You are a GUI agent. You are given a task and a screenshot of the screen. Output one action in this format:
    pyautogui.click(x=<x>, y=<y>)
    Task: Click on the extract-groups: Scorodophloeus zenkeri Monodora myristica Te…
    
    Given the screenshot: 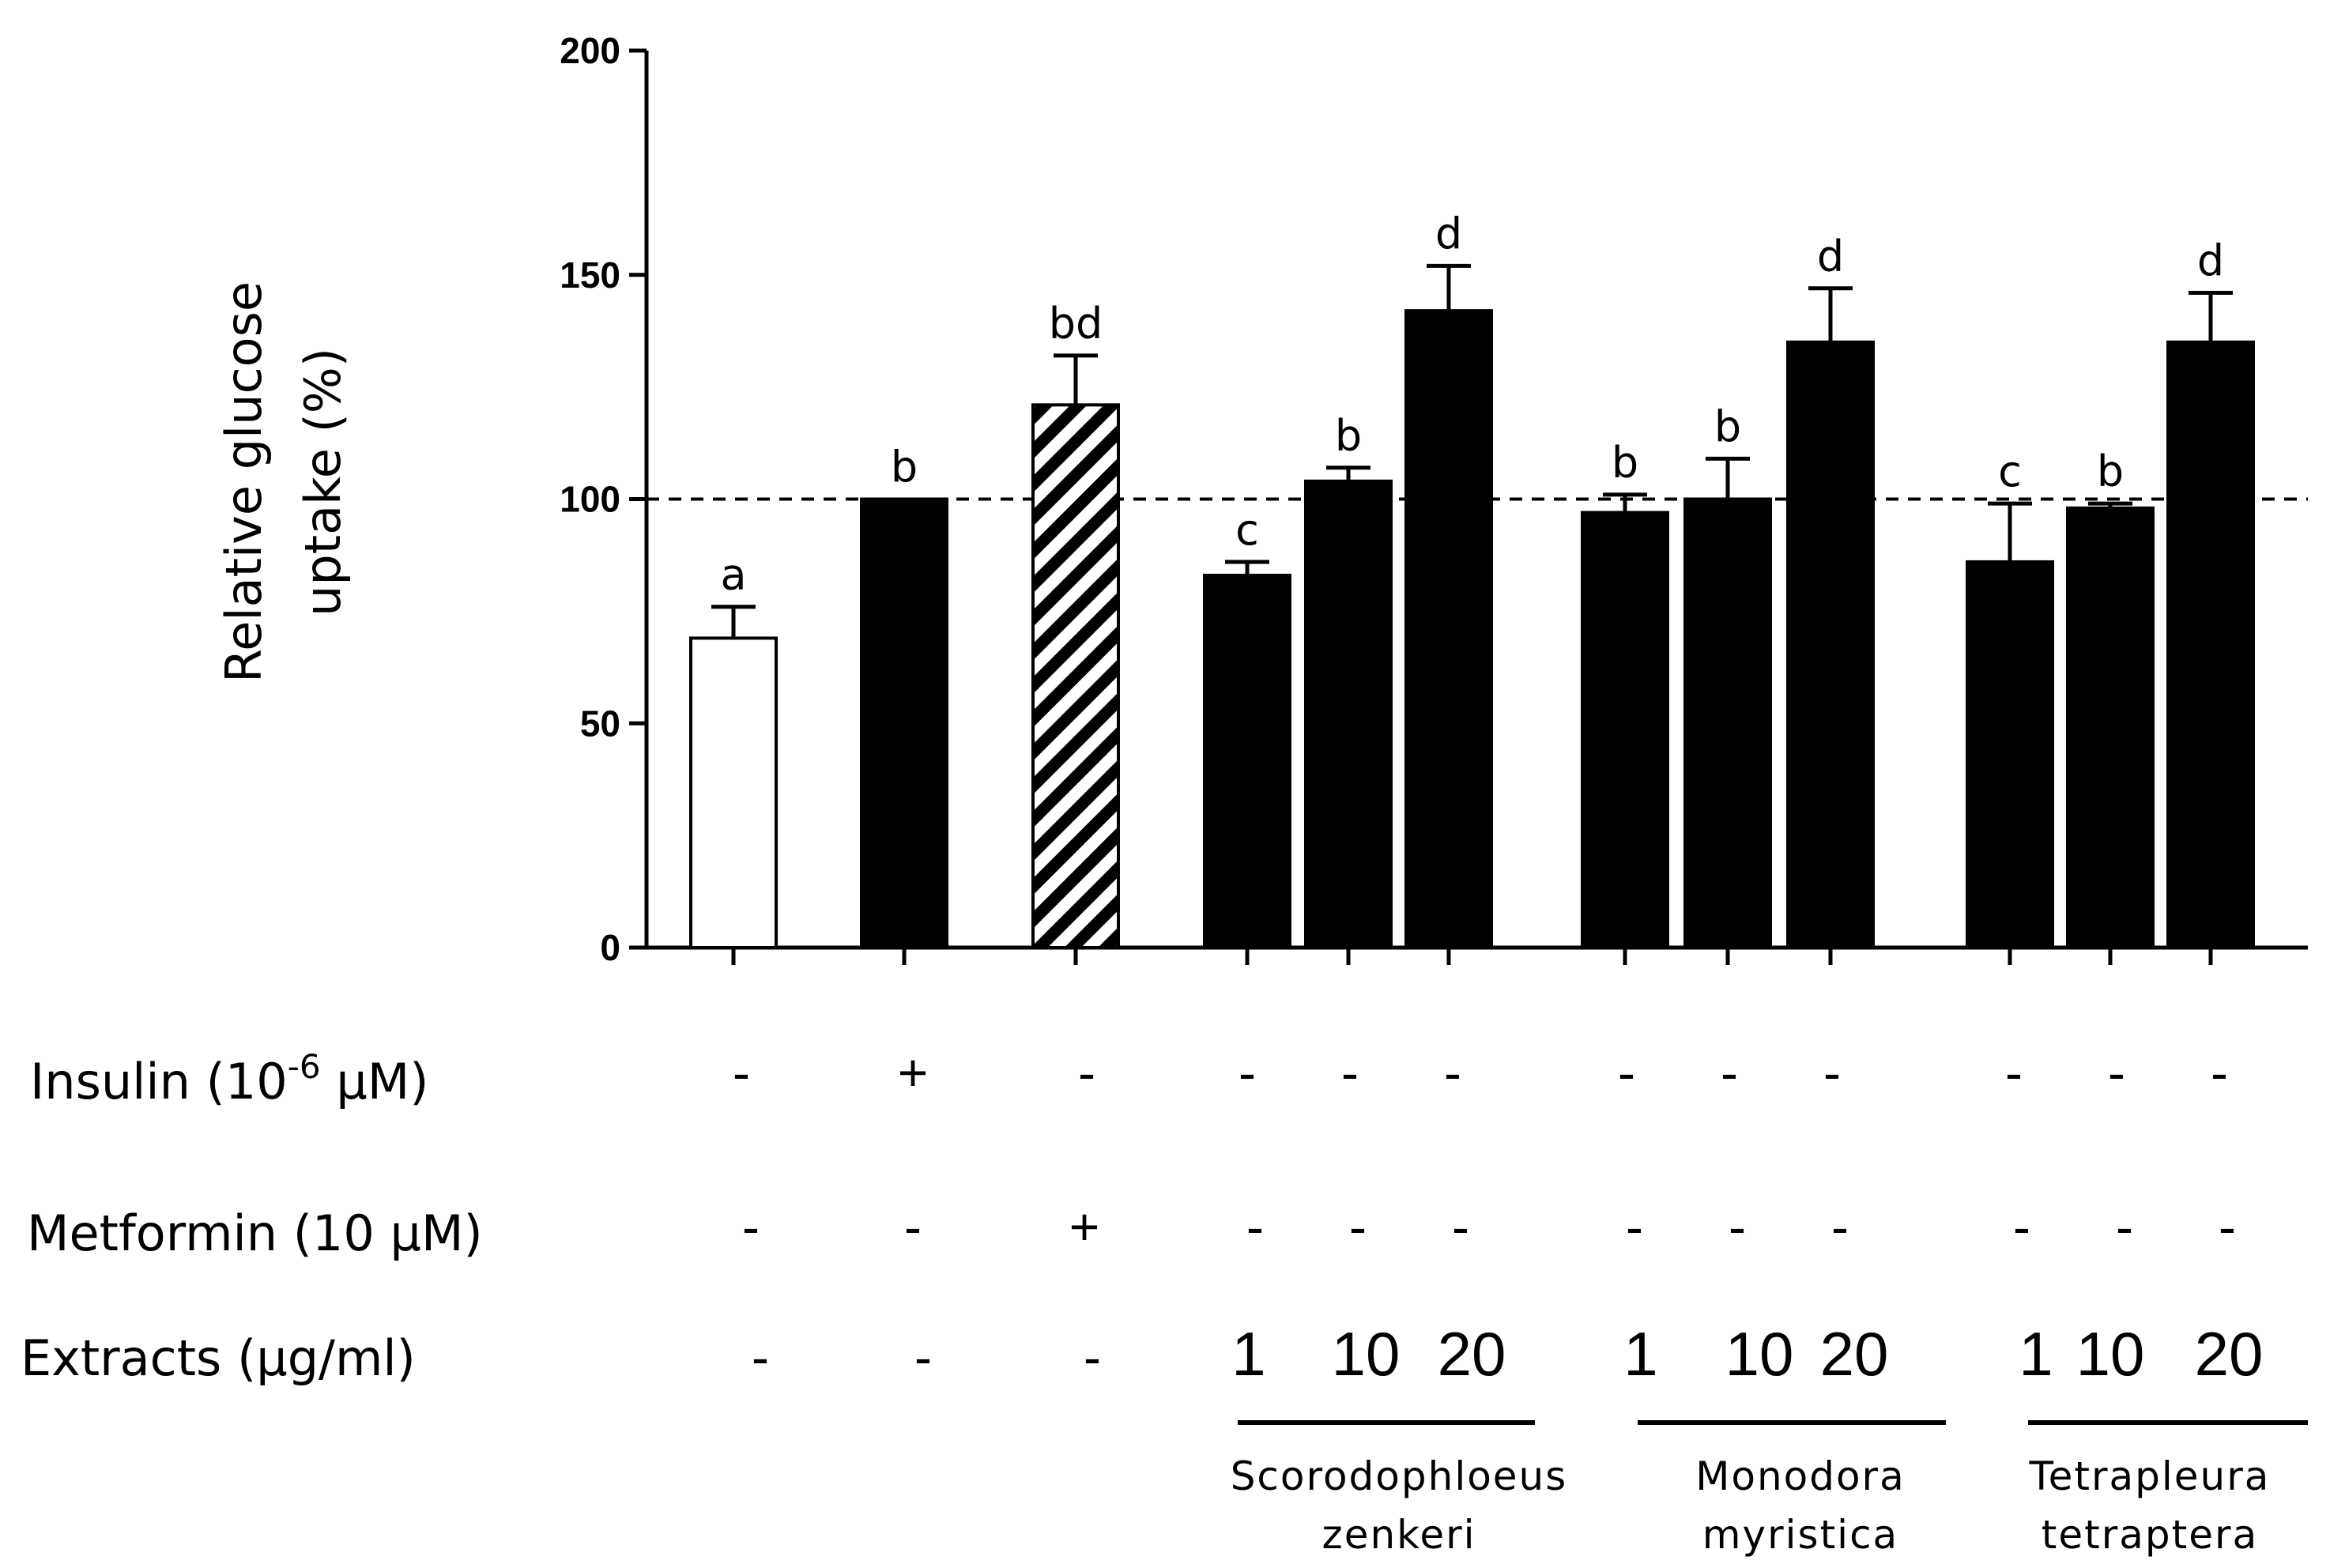 What is the action you would take?
    pyautogui.click(x=1769, y=1489)
    